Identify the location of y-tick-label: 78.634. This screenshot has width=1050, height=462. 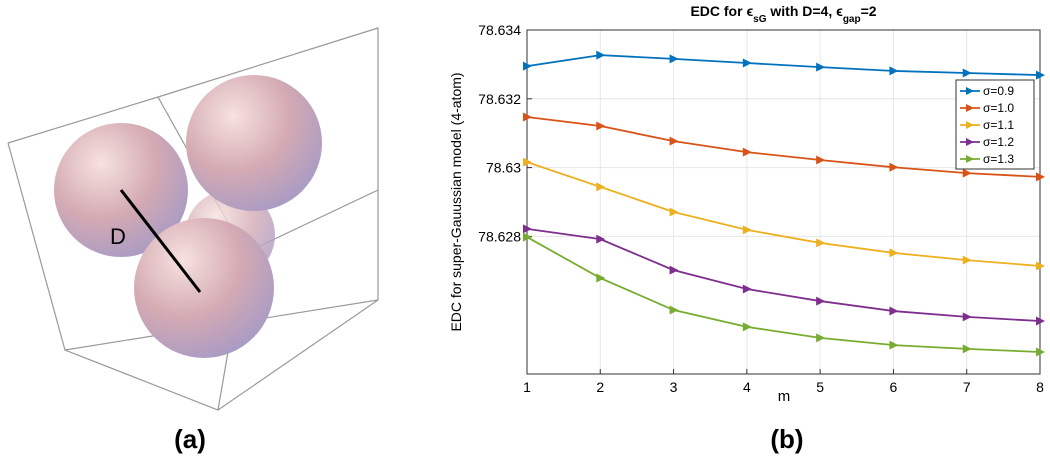
(499, 30).